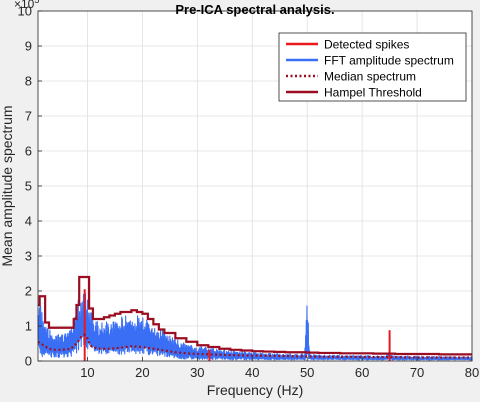 This screenshot has width=480, height=402. What do you see at coordinates (254, 9) in the screenshot?
I see `chart-title: Pre-ICA spectral analysis.` at bounding box center [254, 9].